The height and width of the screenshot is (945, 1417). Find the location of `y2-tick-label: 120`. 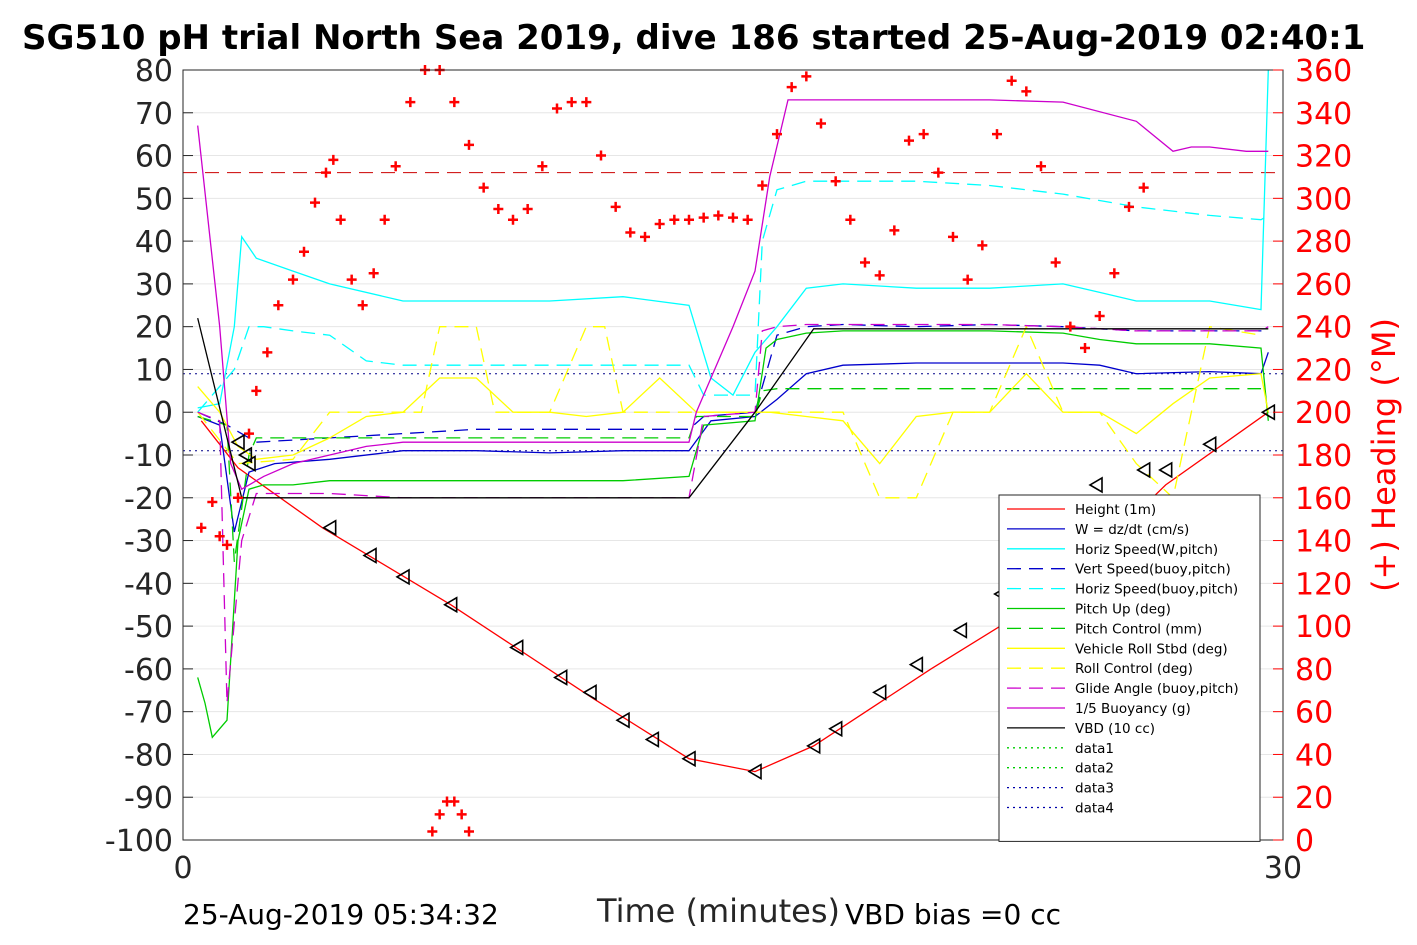

y2-tick-label: 120 is located at coordinates (1323, 584).